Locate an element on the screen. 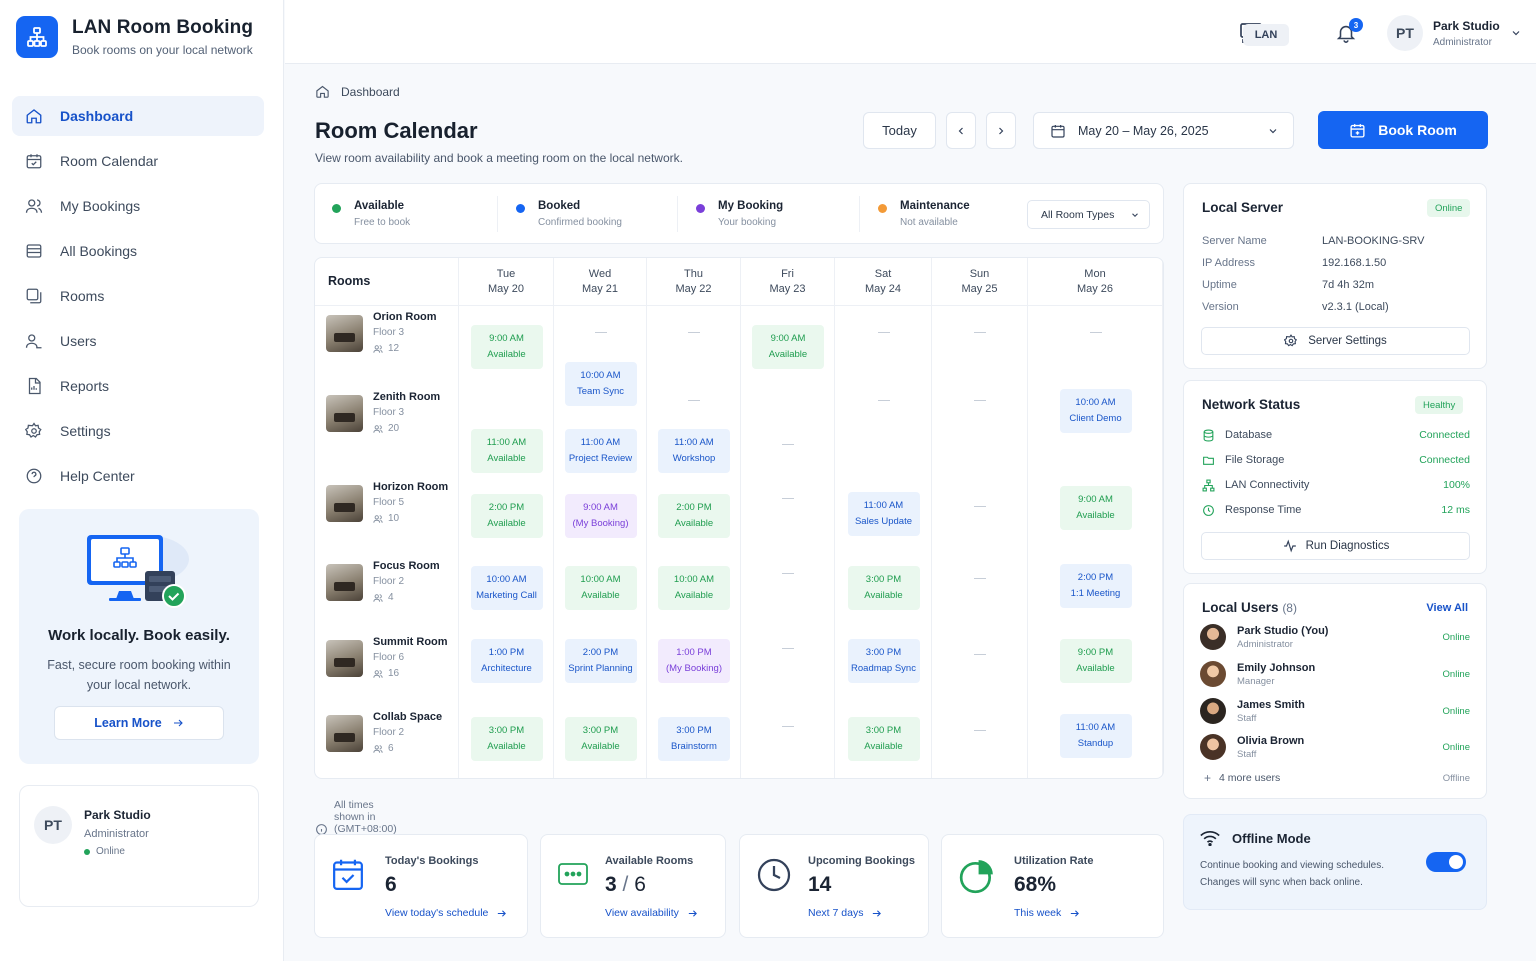 The width and height of the screenshot is (1536, 961). user-role: Administrator is located at coordinates (116, 834).